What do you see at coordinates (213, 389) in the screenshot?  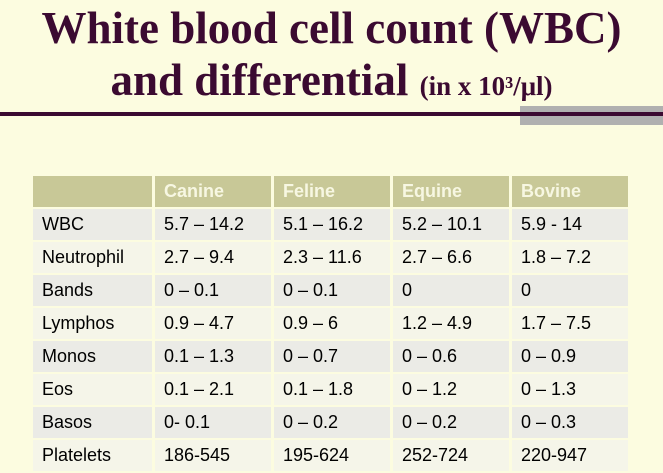 I see `cell-eos-canine: 0.1 – 2.1` at bounding box center [213, 389].